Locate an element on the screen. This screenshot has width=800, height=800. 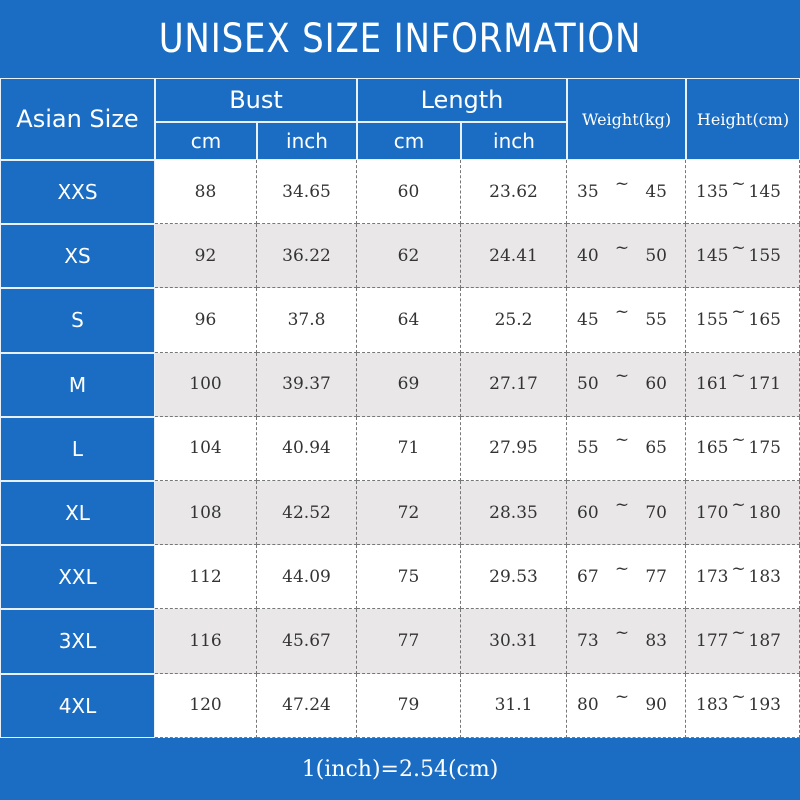
range-max: 187 is located at coordinates (764, 640).